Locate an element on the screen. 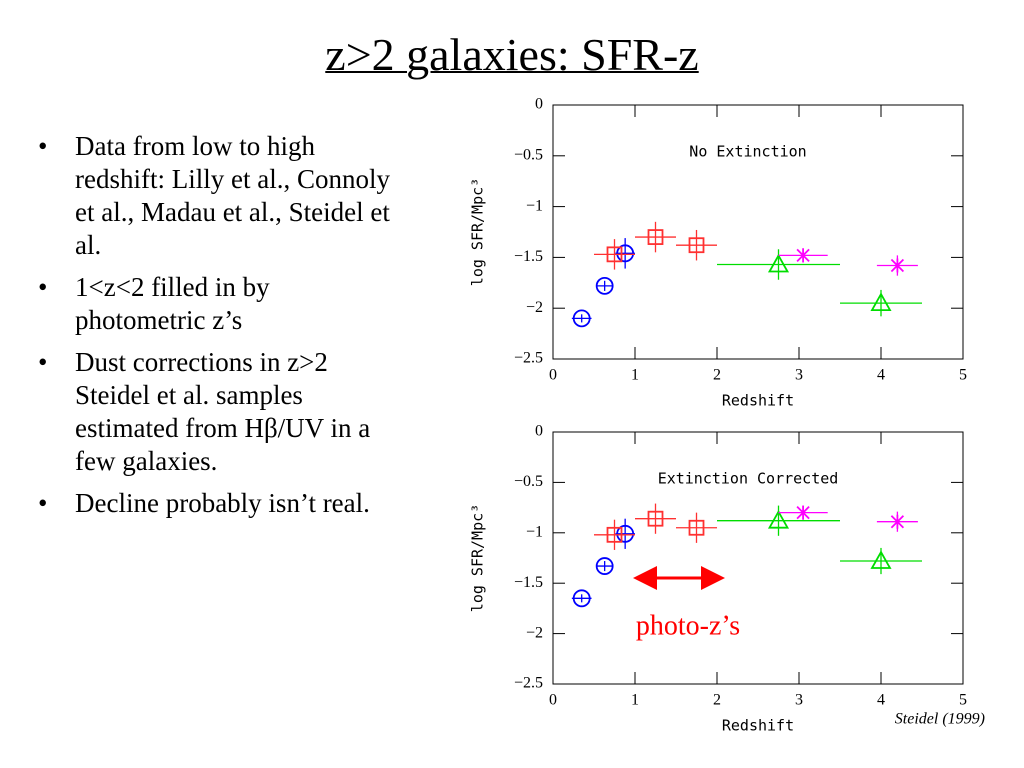 The height and width of the screenshot is (768, 1024). bullet: 1<z<2 filled in by photometric z’s is located at coordinates (218, 304).